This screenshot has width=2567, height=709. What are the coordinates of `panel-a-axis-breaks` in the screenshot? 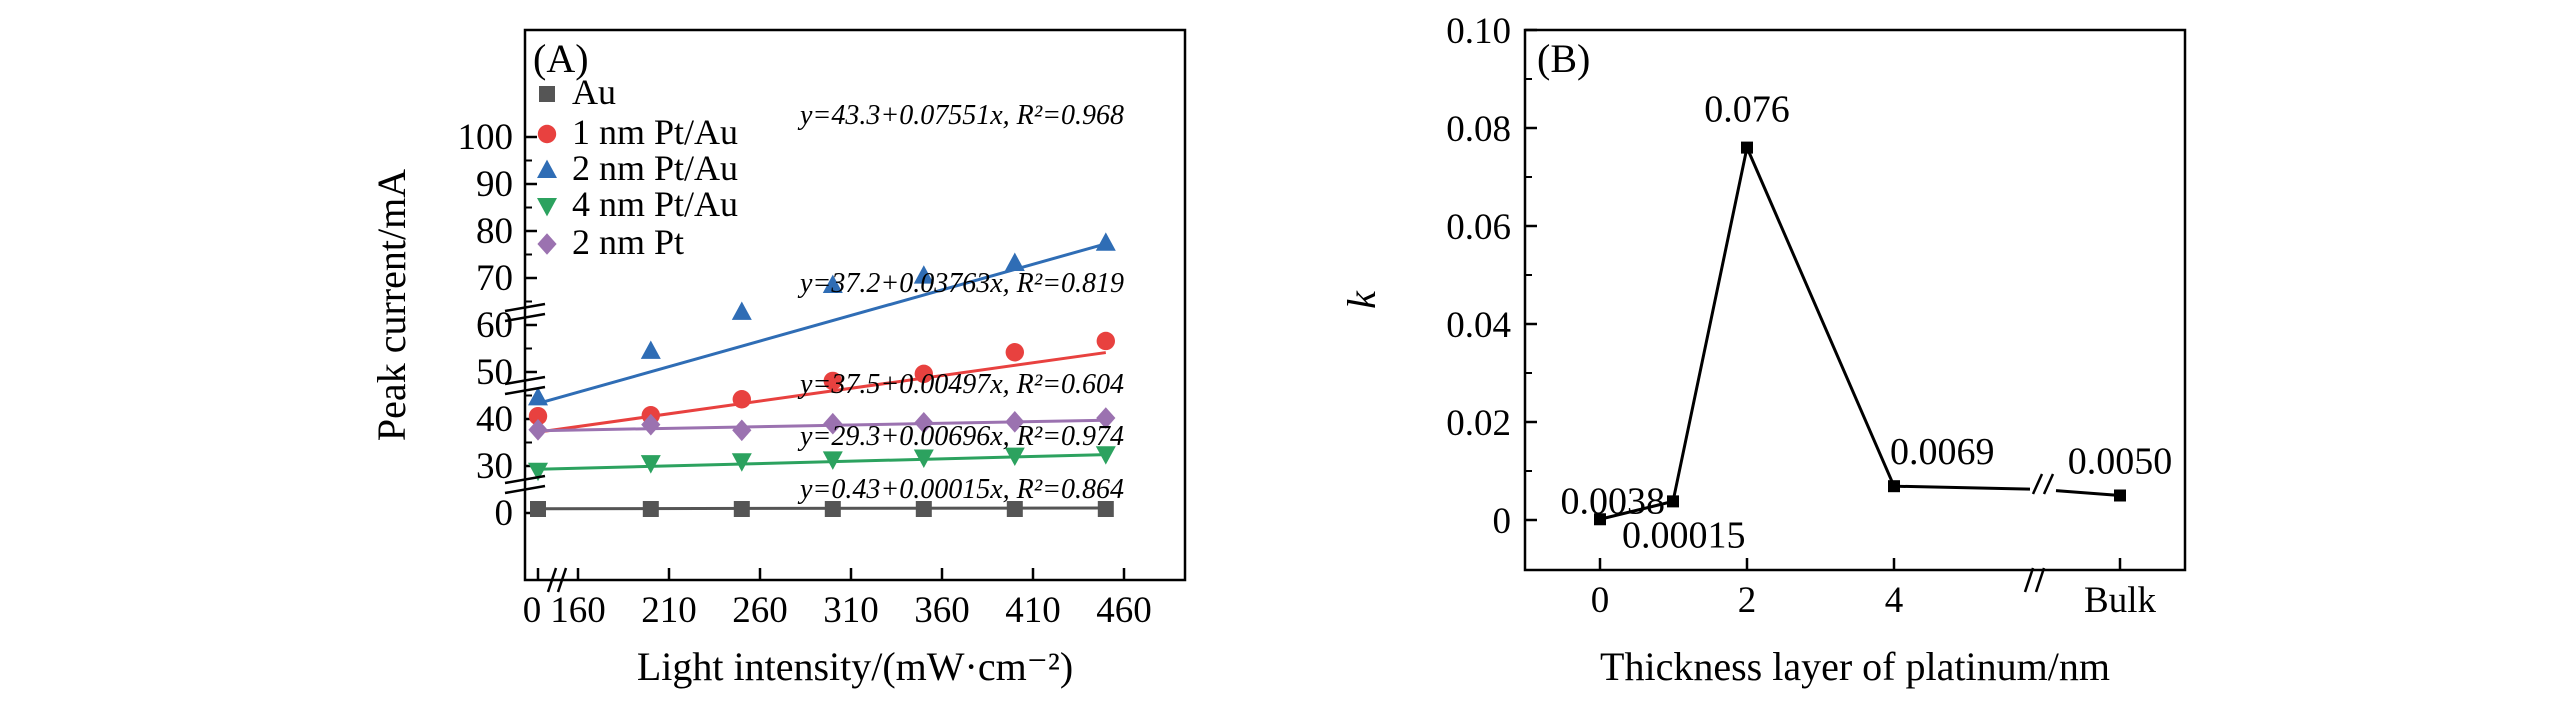 It's located at (536, 447).